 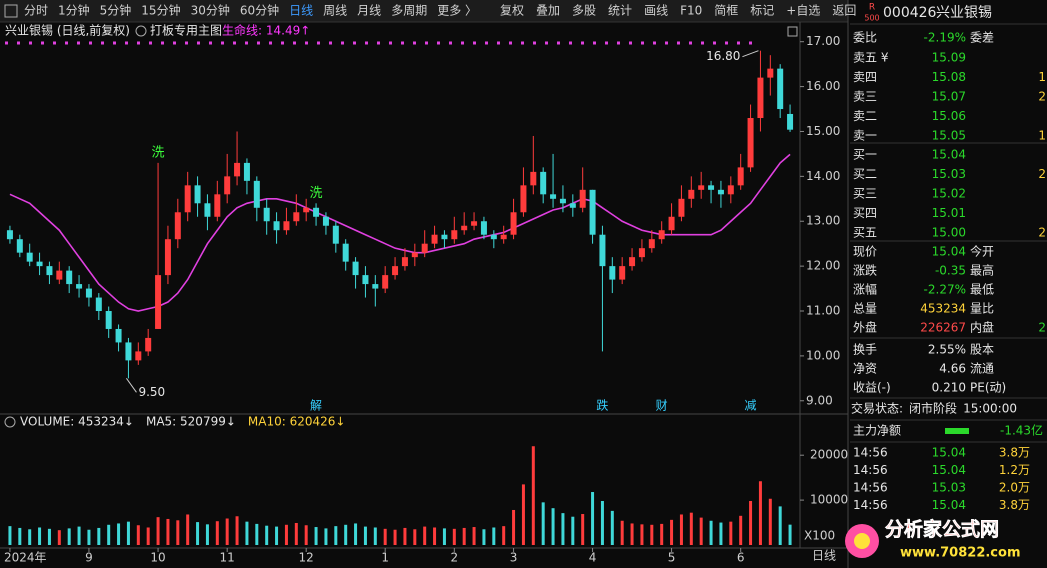 I want to click on high-label: 16.80, so click(x=723, y=56).